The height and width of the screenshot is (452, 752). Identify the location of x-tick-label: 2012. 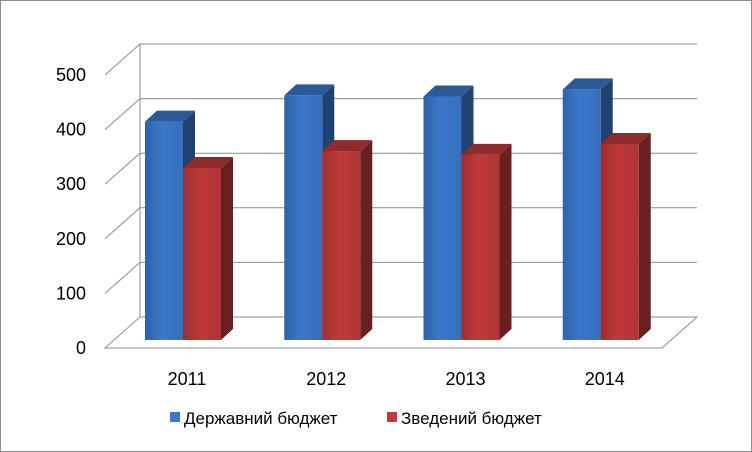
(326, 379).